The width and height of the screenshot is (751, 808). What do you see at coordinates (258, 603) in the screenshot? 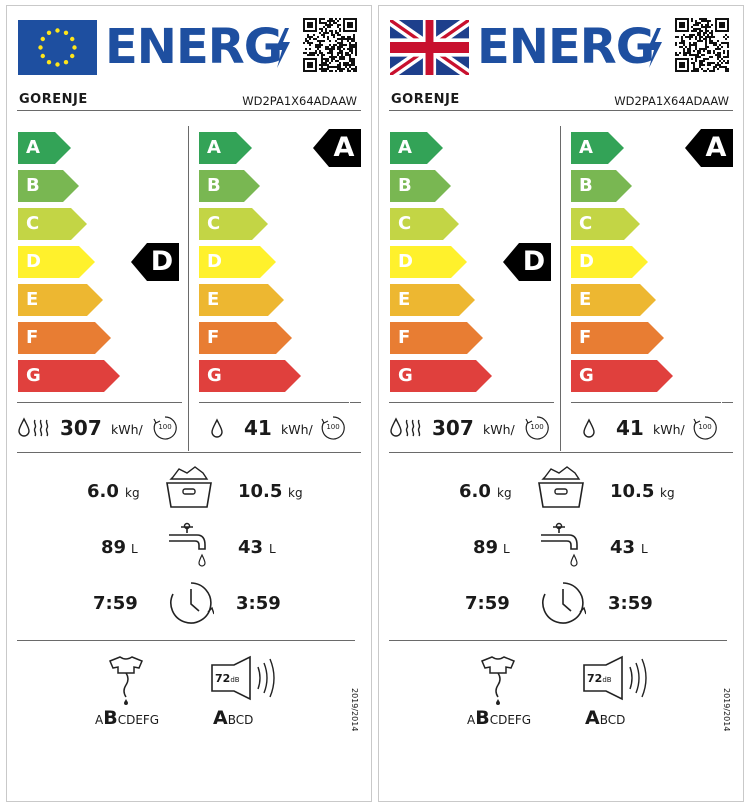
I see `wash-dry-duration-value: 3:59` at bounding box center [258, 603].